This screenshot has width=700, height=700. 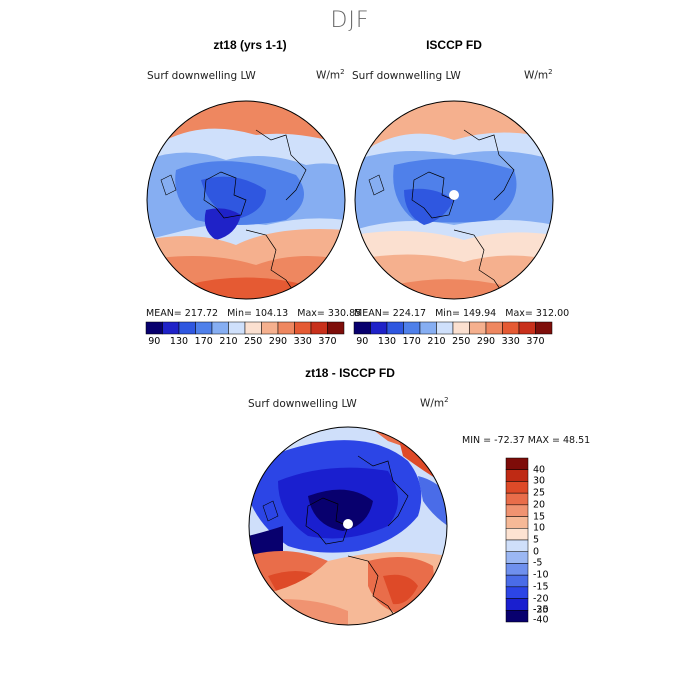 I want to click on colorbar-tick: 5, so click(x=536, y=540).